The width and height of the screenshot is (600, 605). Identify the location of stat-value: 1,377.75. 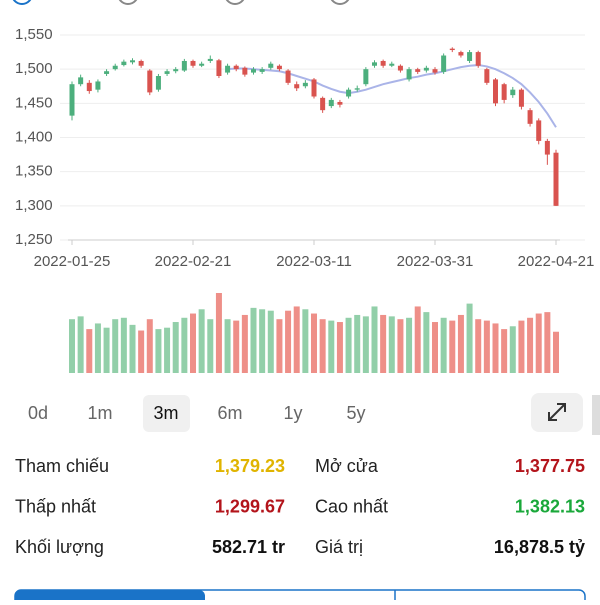
(550, 466).